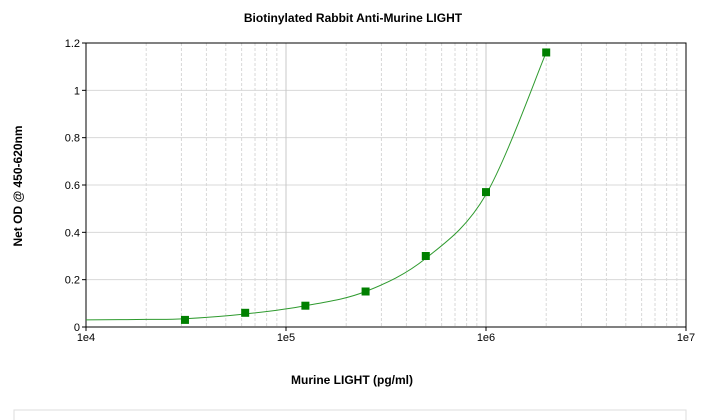 The image size is (706, 420). Describe the element at coordinates (350, 414) in the screenshot. I see `legend-box` at that location.